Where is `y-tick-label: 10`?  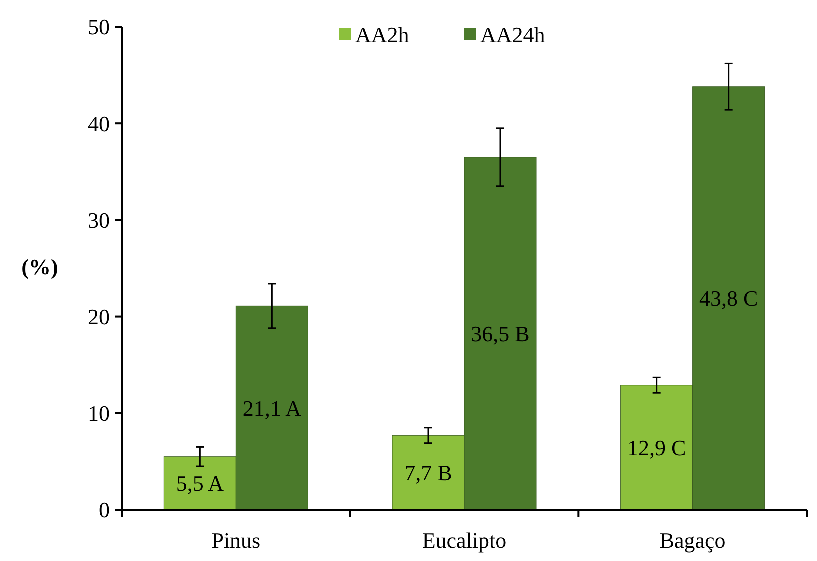
y-tick-label: 10 is located at coordinates (99, 413).